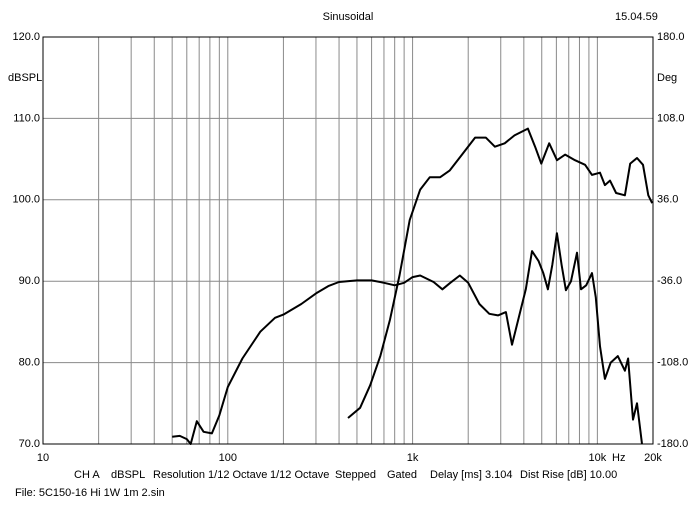 This screenshot has width=700, height=525. What do you see at coordinates (672, 363) in the screenshot?
I see `y2-tick-label: -108.0` at bounding box center [672, 363].